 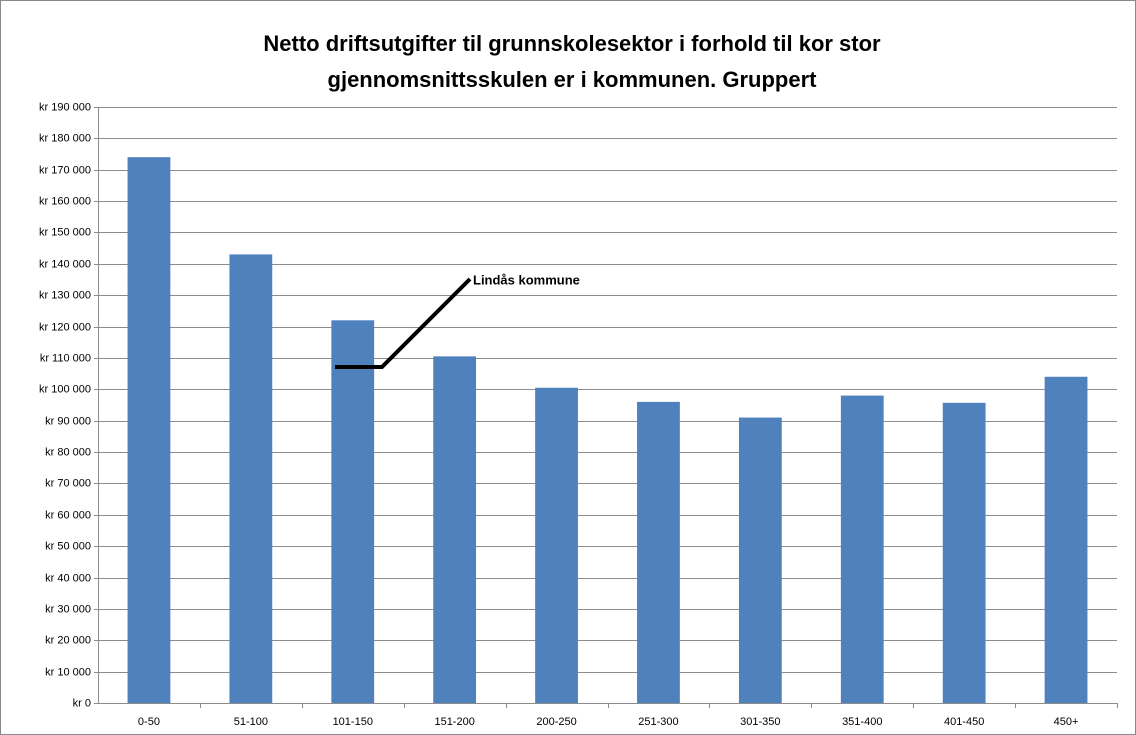 What do you see at coordinates (68, 672) in the screenshot?
I see `y-tick-label: kr 10 000` at bounding box center [68, 672].